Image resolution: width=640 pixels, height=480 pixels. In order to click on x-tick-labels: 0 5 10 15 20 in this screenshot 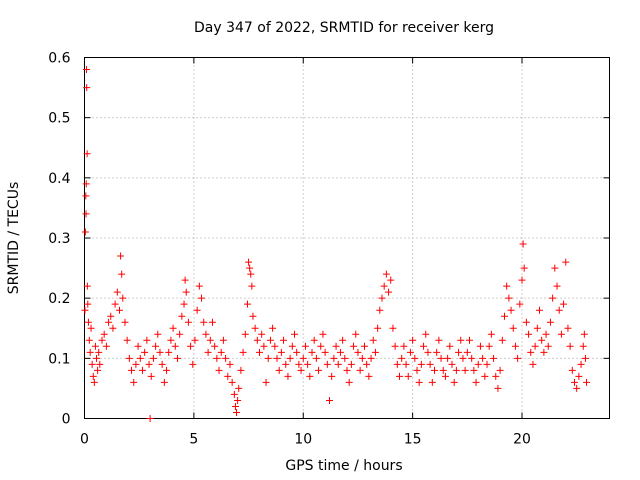, I will do `click(305, 440)`.